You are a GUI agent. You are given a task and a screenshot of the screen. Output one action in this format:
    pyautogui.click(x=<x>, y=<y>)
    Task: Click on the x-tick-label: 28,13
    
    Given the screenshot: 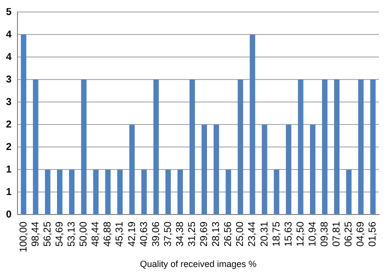 What is the action you would take?
    pyautogui.click(x=216, y=234)
    